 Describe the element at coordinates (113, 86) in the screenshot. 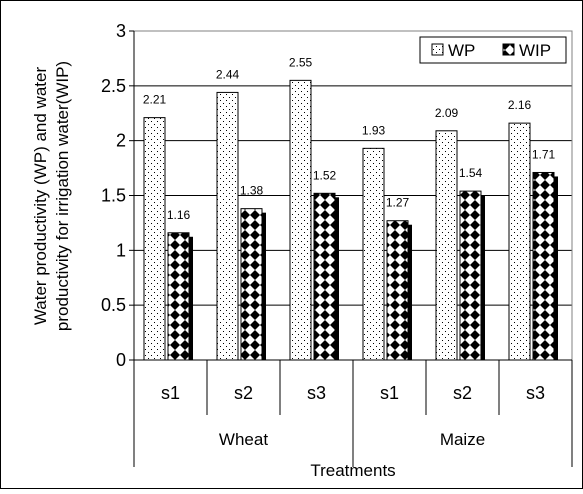

I see `y-tick-label: 2.5` at that location.